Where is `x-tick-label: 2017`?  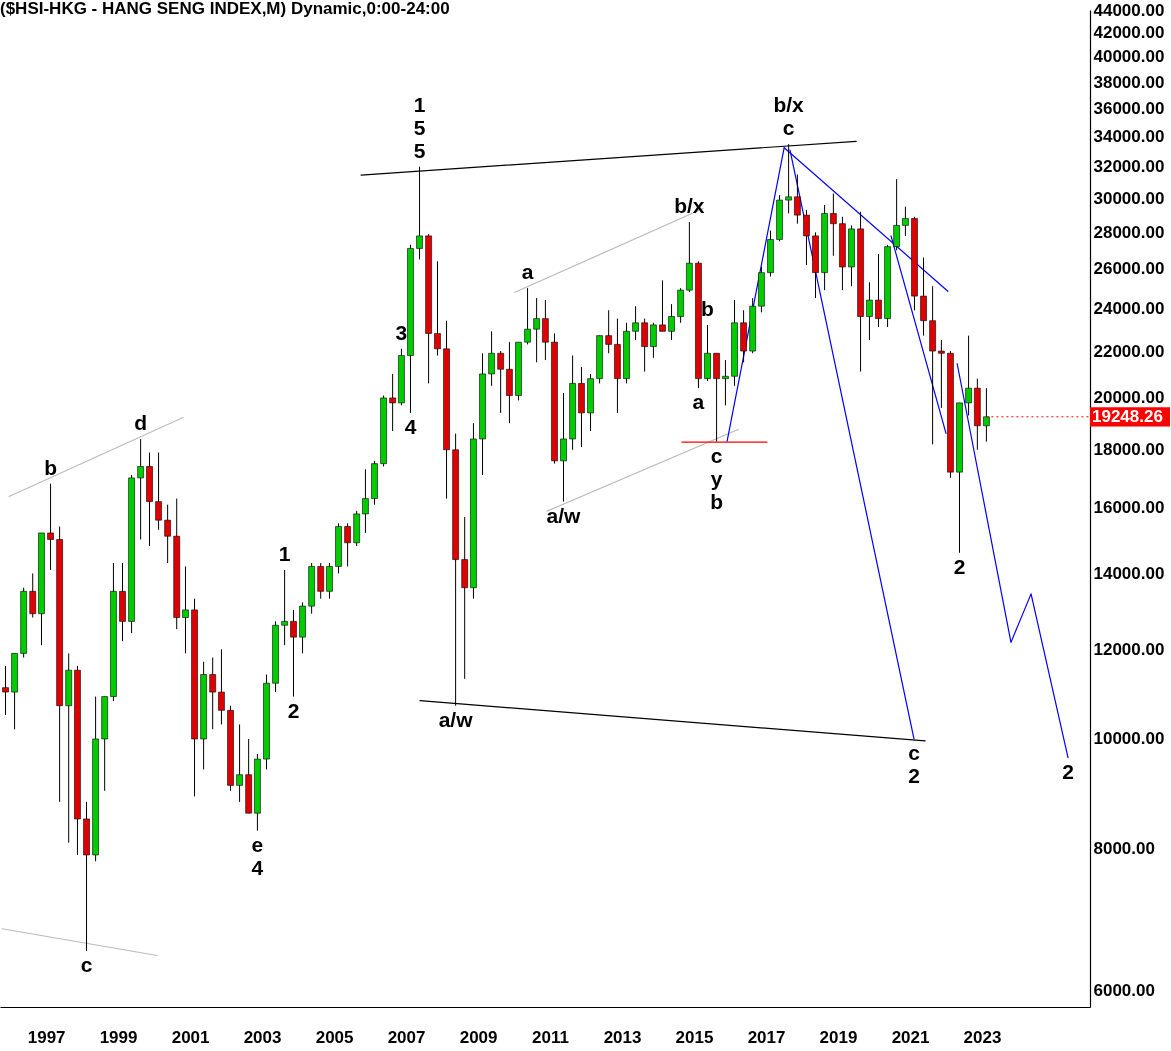
x-tick-label: 2017 is located at coordinates (766, 1037).